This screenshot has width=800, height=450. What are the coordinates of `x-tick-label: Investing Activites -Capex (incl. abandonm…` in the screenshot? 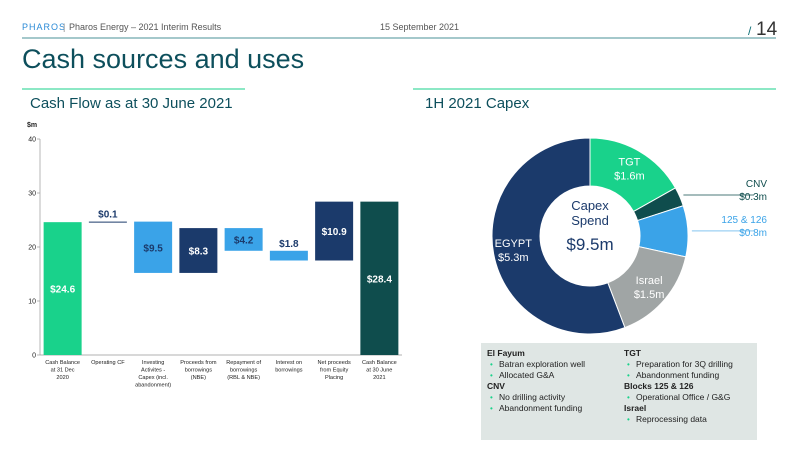 It's located at (153, 374).